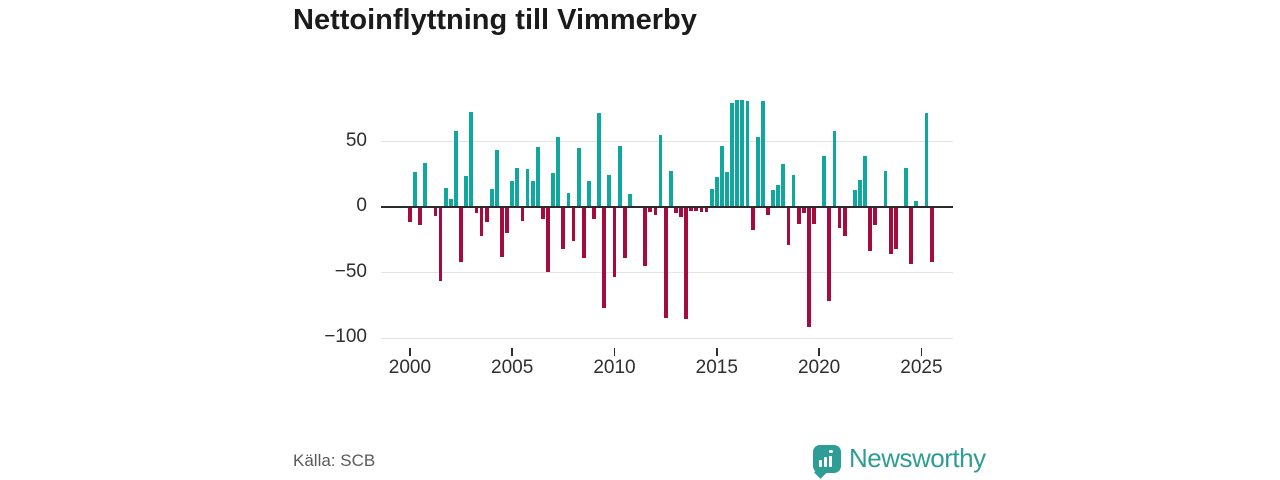  I want to click on bar-2017-q4, so click(773, 198).